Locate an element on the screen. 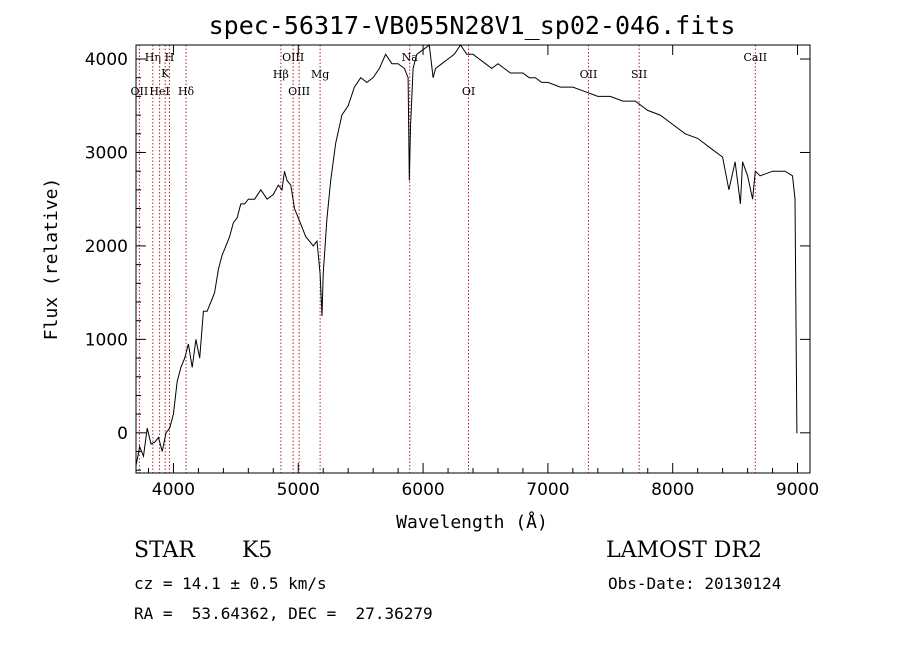 Image resolution: width=900 pixels, height=649 pixels. line-marker-label-0: OII is located at coordinates (140, 91).